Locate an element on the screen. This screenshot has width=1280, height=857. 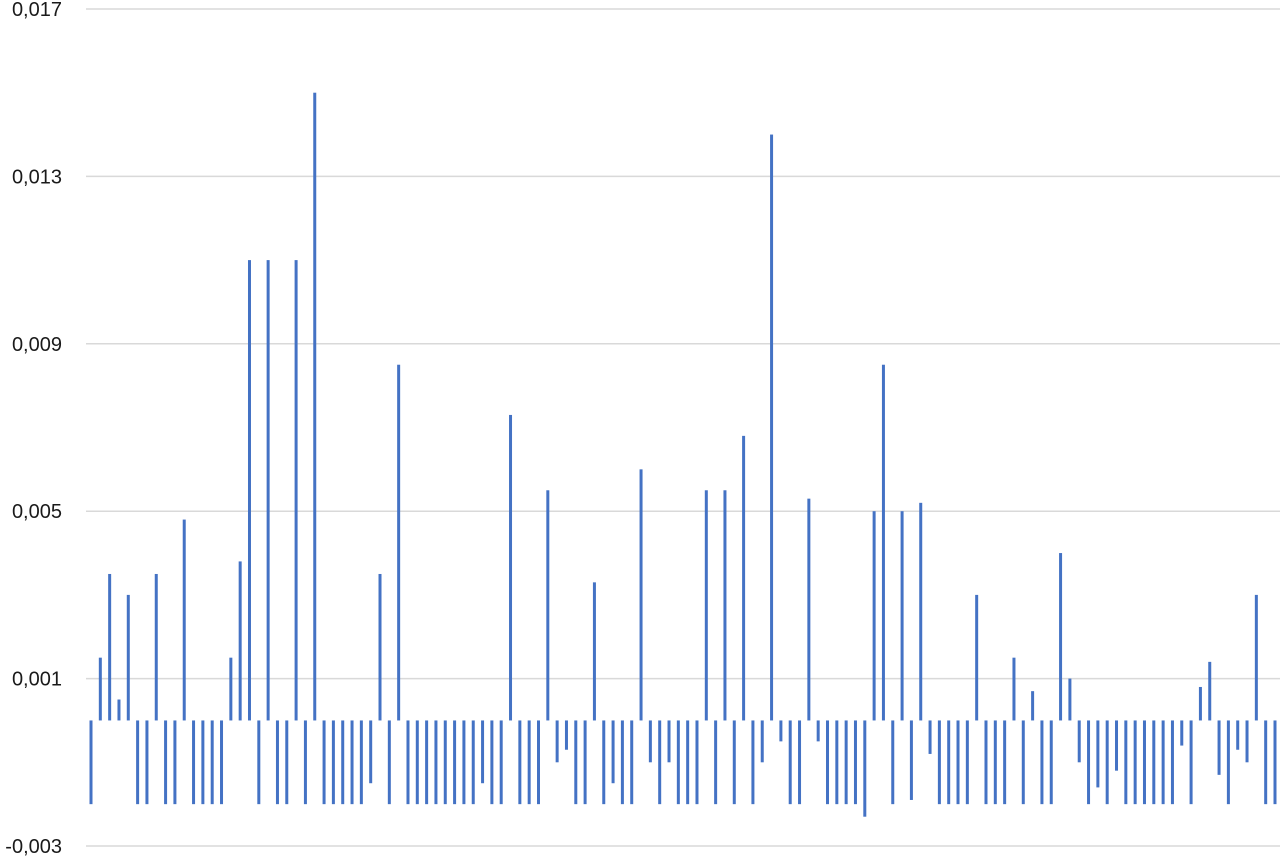
y-tick-label: 0,005 is located at coordinates (37, 512).